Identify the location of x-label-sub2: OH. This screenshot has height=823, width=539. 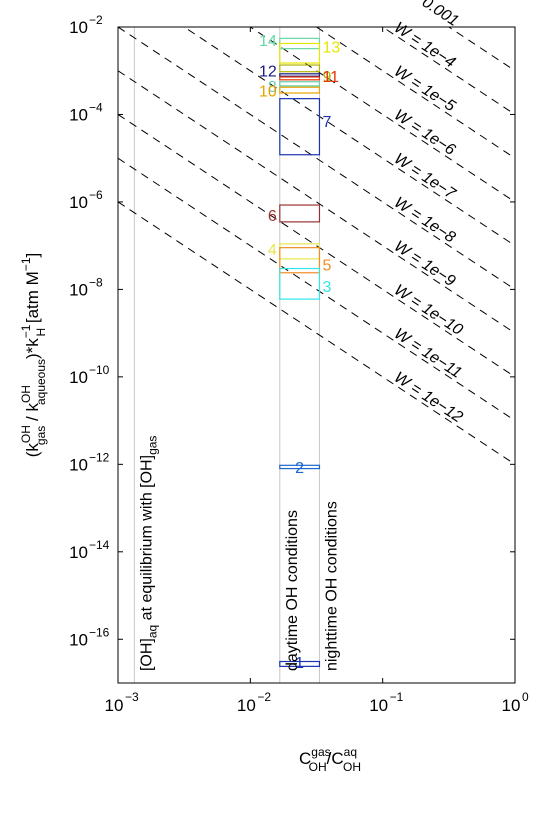
(352, 767).